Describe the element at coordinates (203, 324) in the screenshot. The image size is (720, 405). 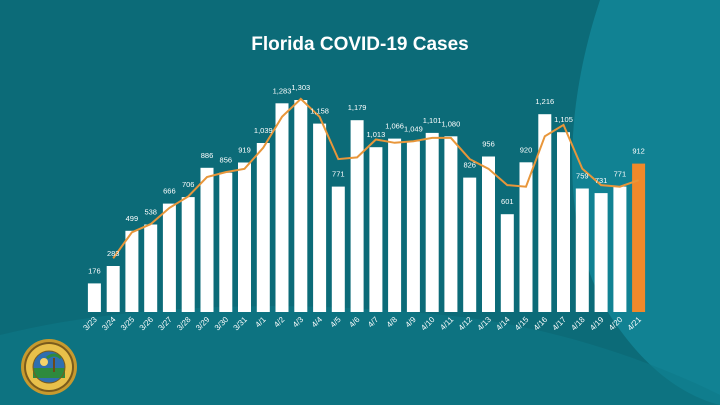
I see `x-tick-label: 3/29` at that location.